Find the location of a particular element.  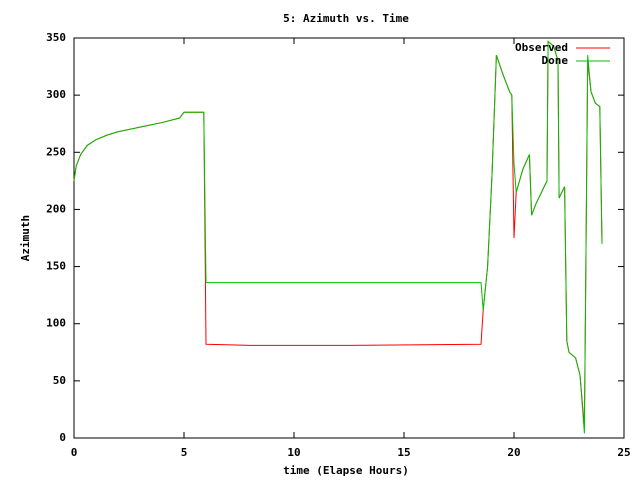

y-tick-label: 0 is located at coordinates (62, 437).